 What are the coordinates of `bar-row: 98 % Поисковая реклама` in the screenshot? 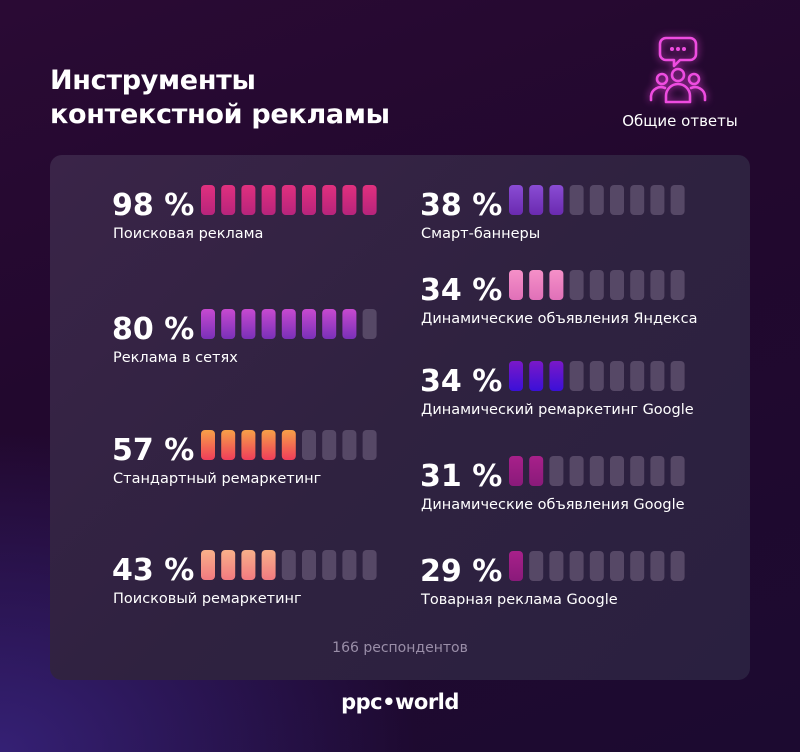 It's located at (244, 213).